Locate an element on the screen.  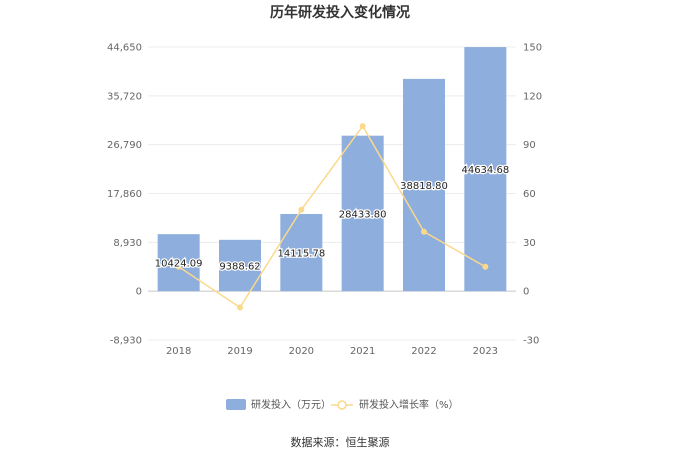
bar-data-label: 10424.09 is located at coordinates (179, 264).